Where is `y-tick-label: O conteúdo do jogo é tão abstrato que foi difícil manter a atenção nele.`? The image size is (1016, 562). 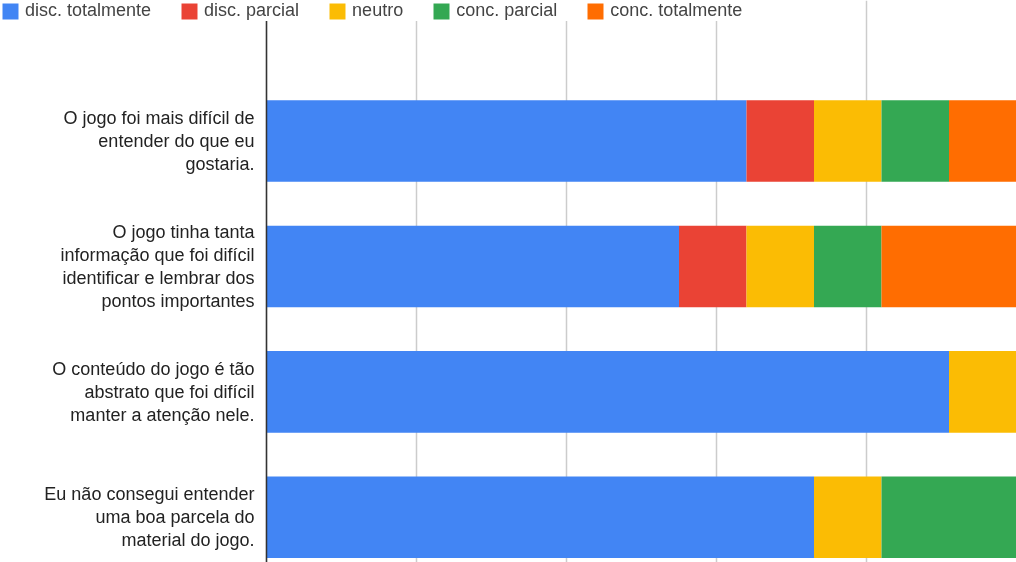 y-tick-label: O conteúdo do jogo é tão abstrato que foi difícil manter a atenção nele. is located at coordinates (153, 391).